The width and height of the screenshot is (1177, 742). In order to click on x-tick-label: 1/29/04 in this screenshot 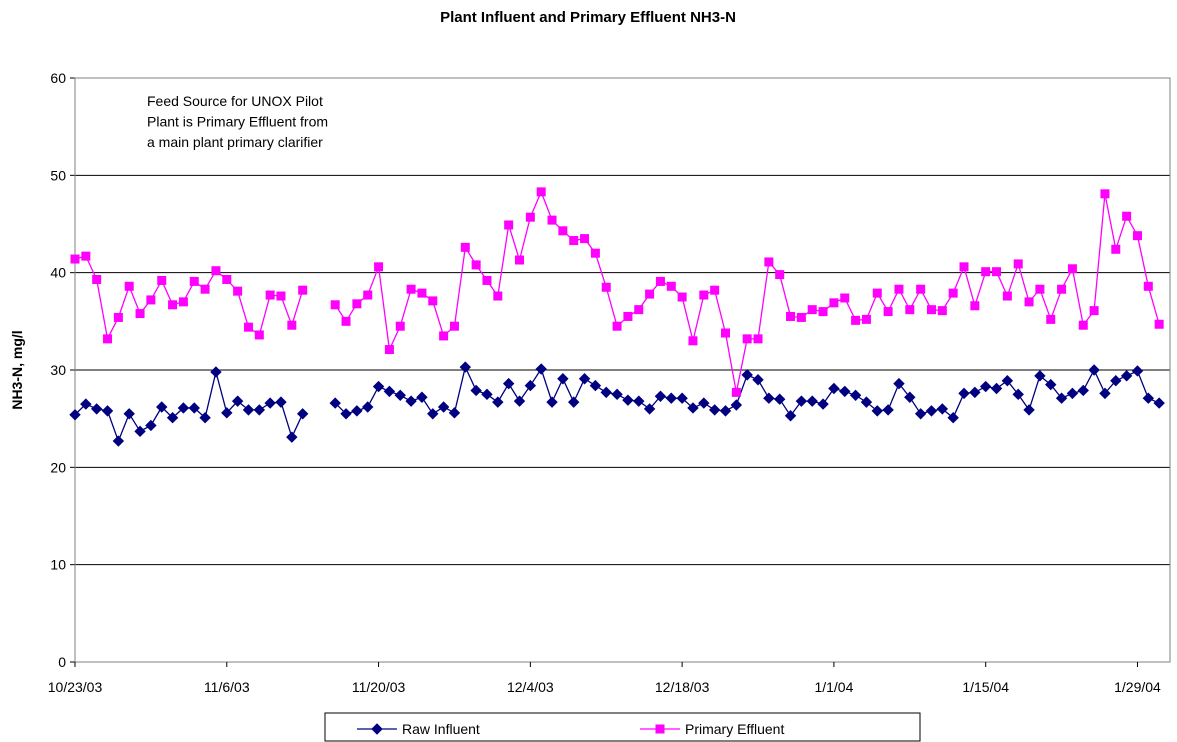, I will do `click(1137, 687)`.